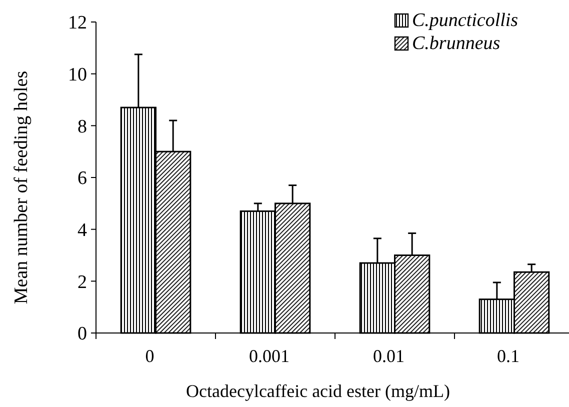 Image resolution: width=569 pixels, height=407 pixels. Describe the element at coordinates (83, 230) in the screenshot. I see `y-tick-label: 4` at that location.